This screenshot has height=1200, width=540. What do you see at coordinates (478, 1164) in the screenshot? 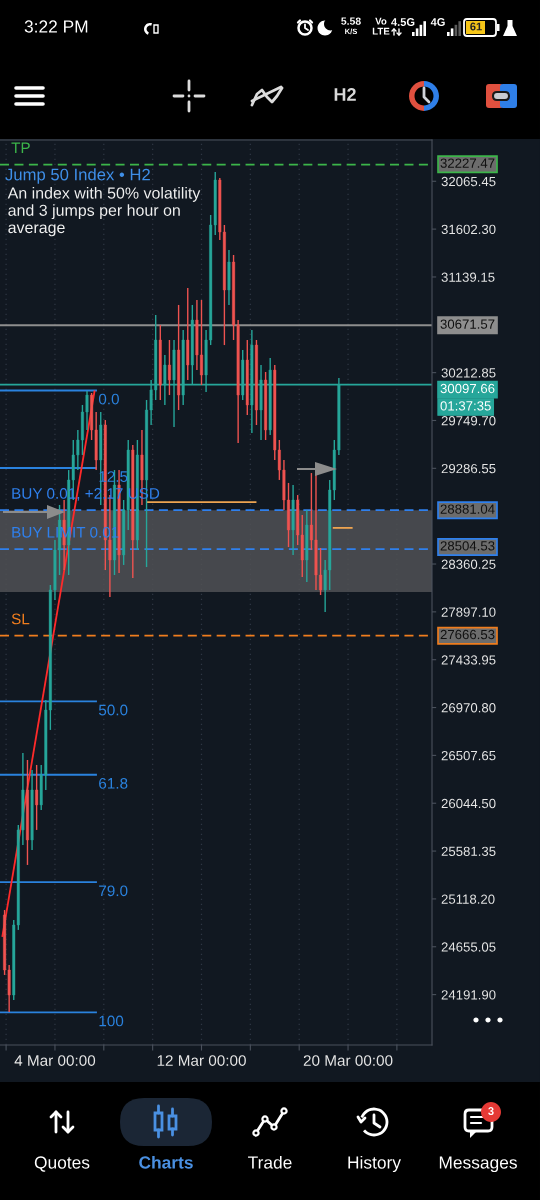
I see `text: Messages` at bounding box center [478, 1164].